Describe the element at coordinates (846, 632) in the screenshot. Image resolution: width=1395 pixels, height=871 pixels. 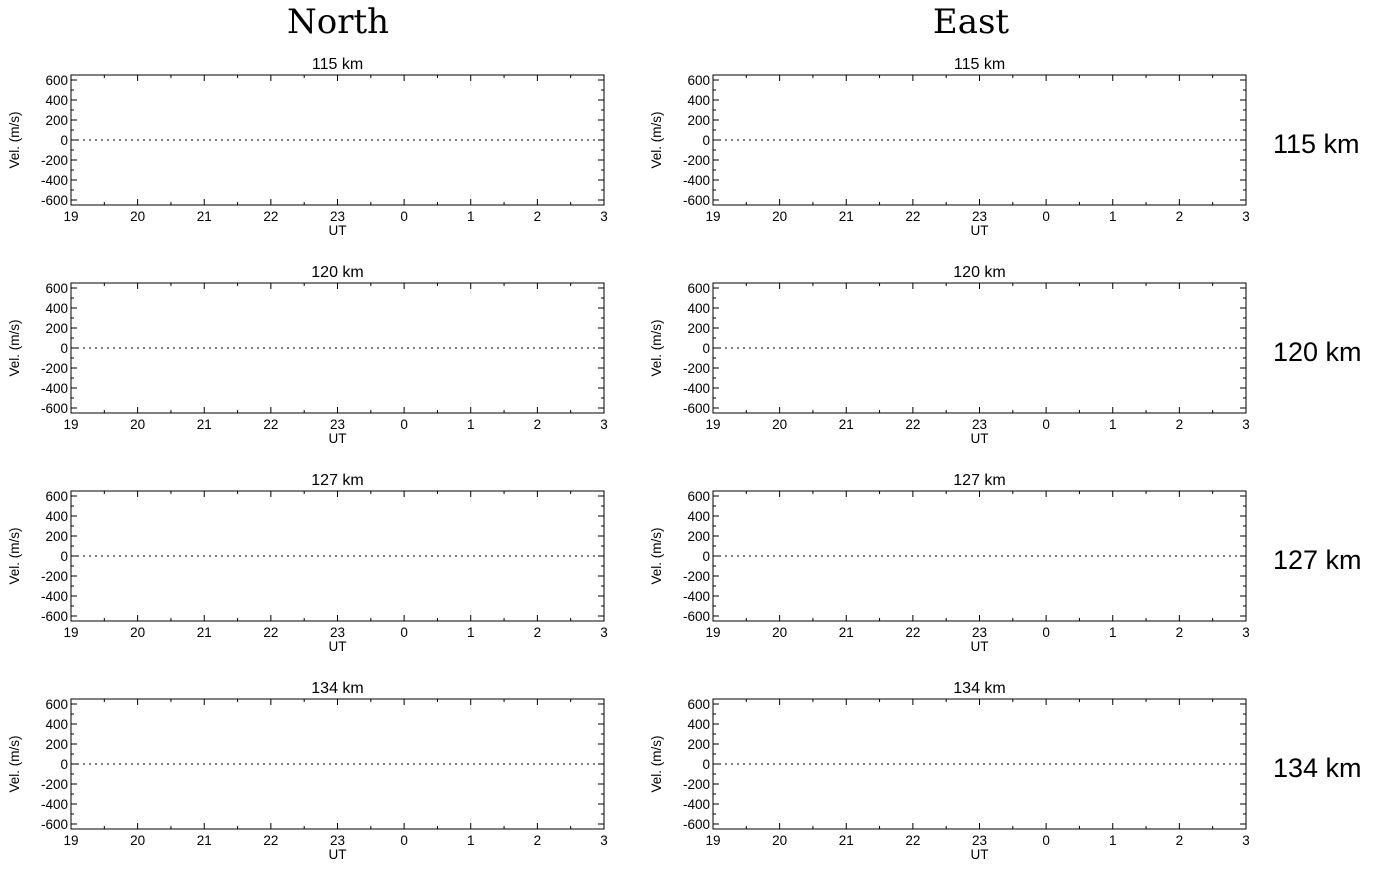
I see `panel-east-127km-xtick-label: 21` at that location.